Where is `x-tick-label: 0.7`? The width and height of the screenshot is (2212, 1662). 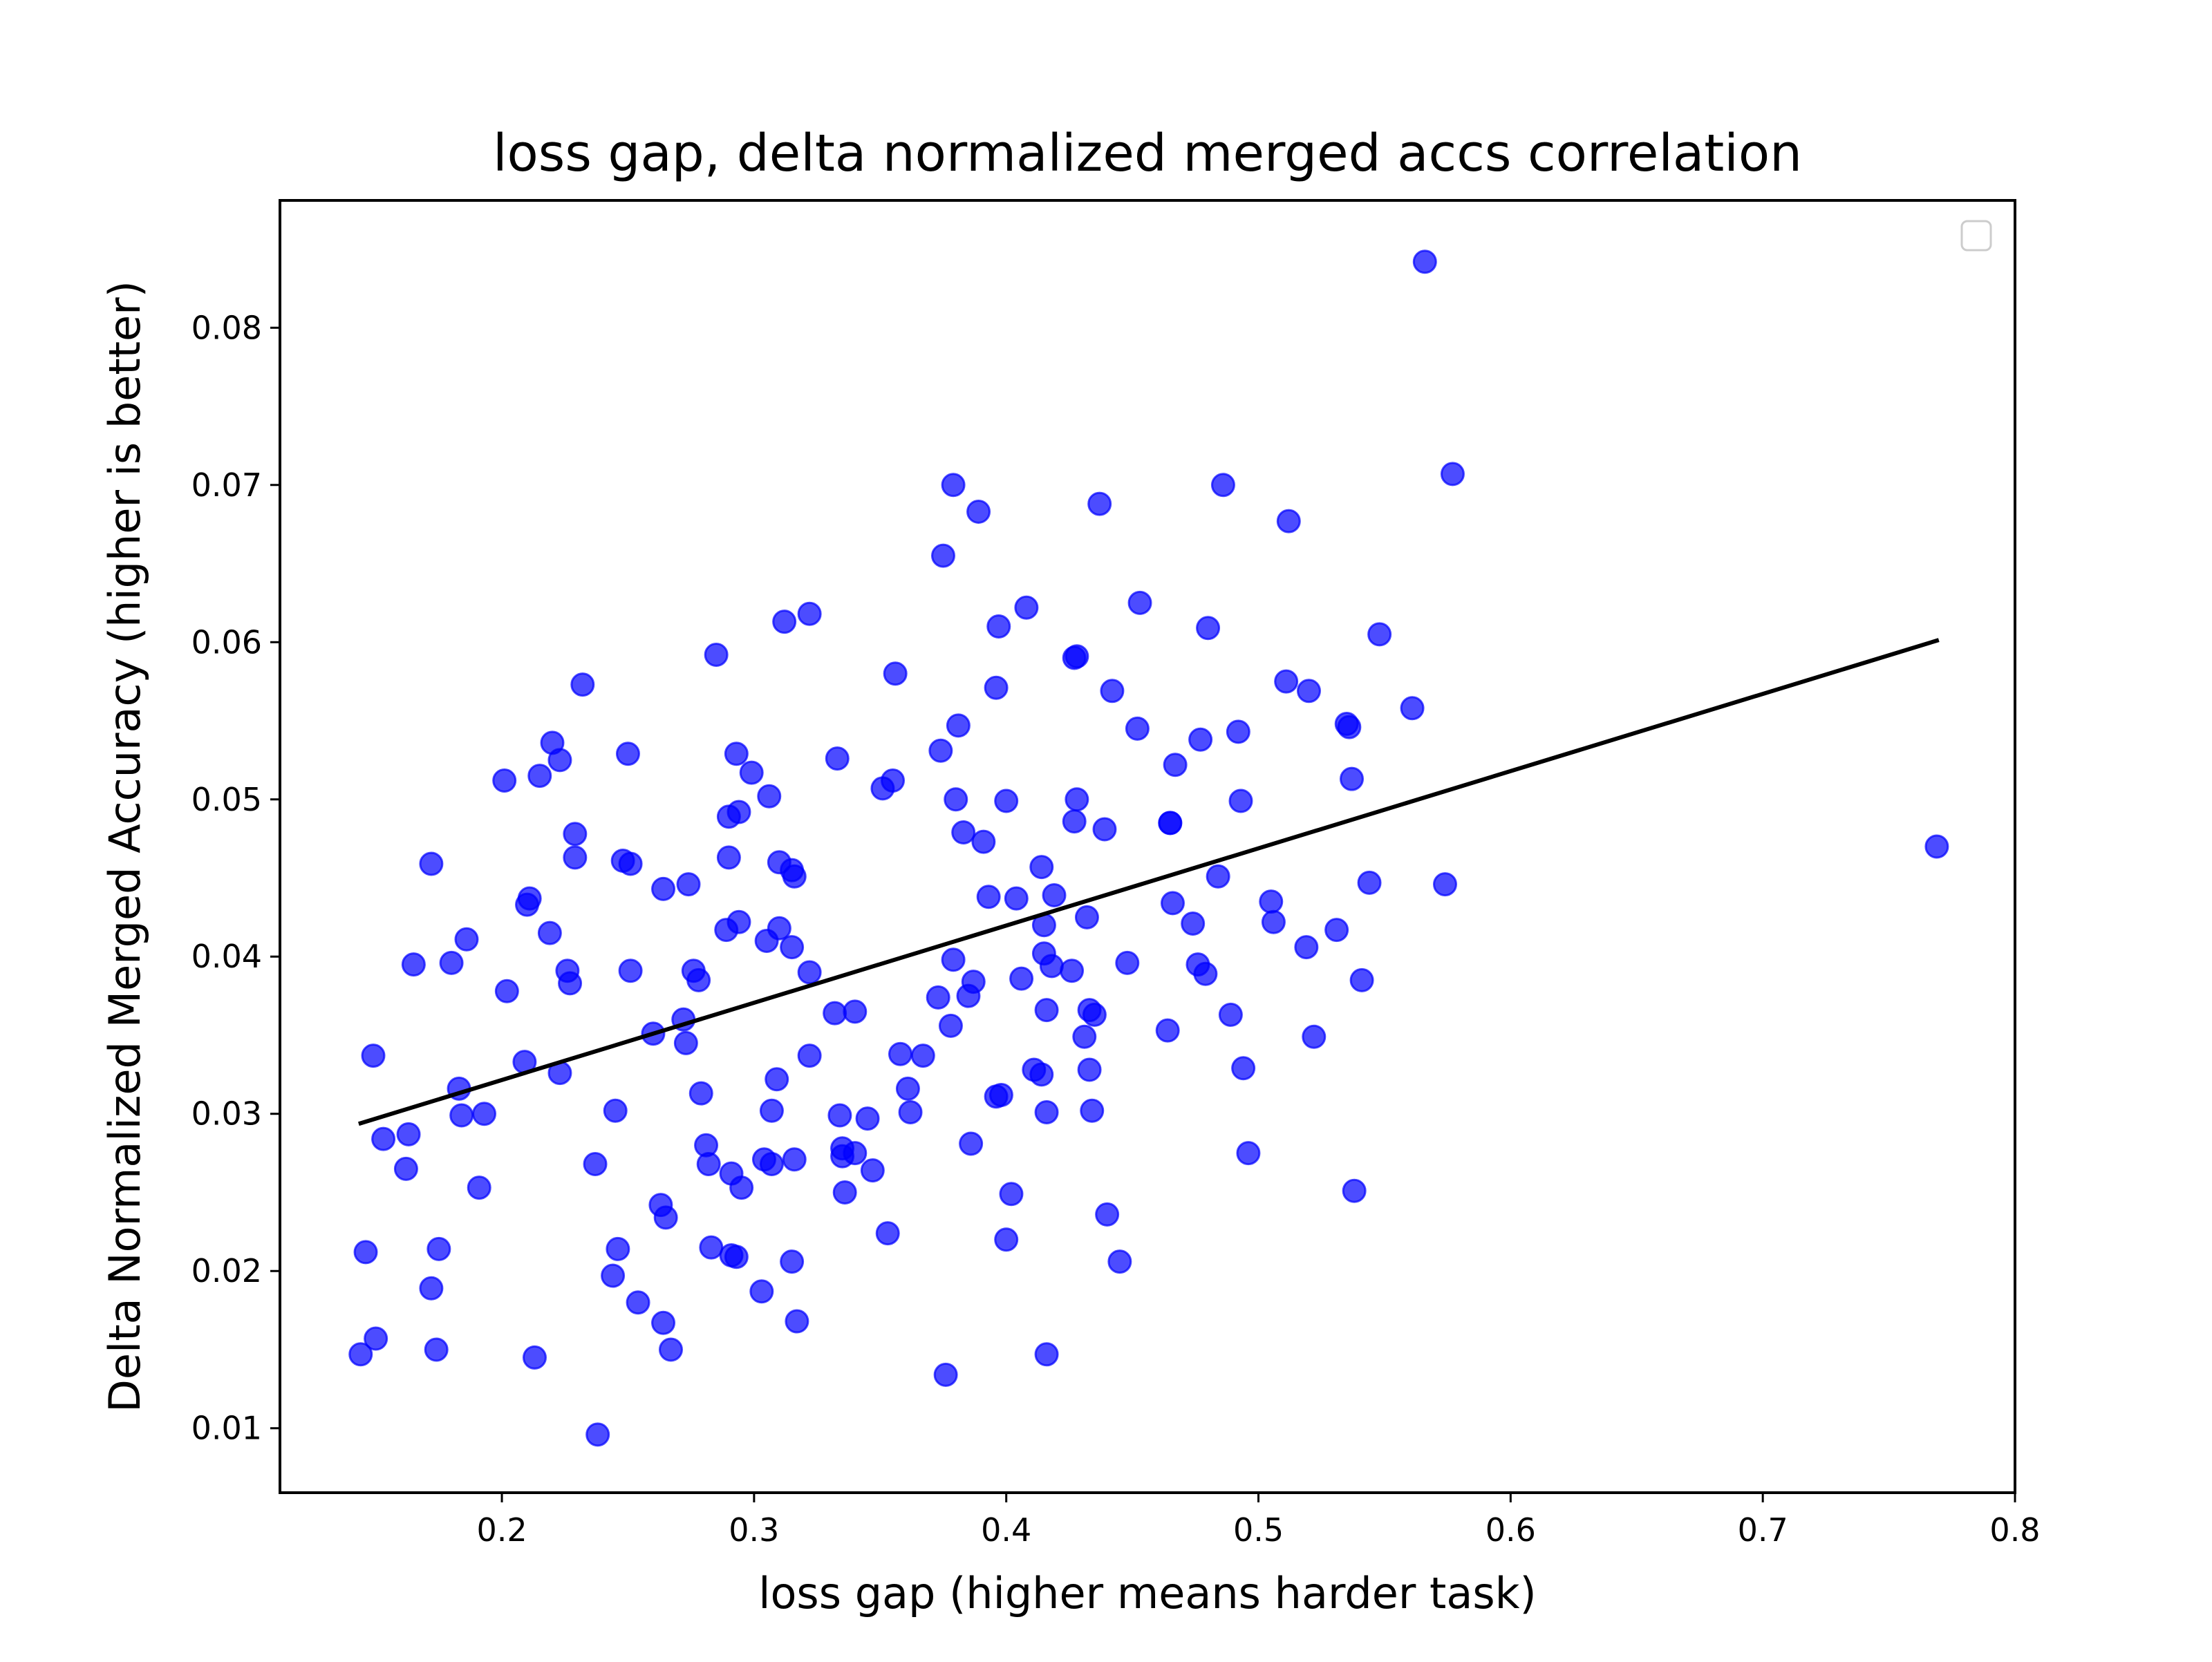
x-tick-label: 0.7 is located at coordinates (1763, 1530).